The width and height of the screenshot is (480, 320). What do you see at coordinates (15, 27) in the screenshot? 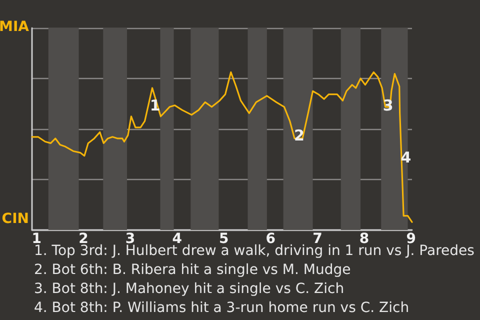
I see `text: MIA` at bounding box center [15, 27].